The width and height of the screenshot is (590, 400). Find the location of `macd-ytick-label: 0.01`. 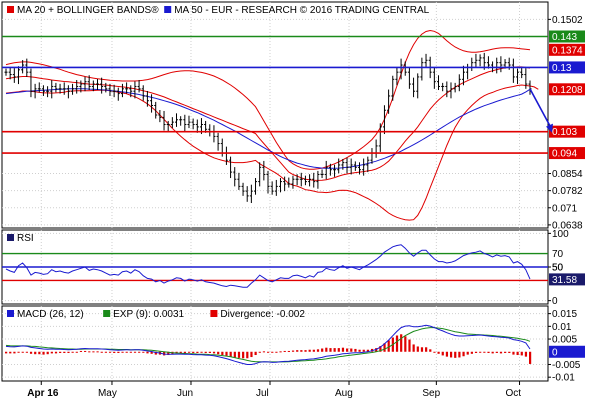

macd-ytick-label: 0.01 is located at coordinates (562, 327).